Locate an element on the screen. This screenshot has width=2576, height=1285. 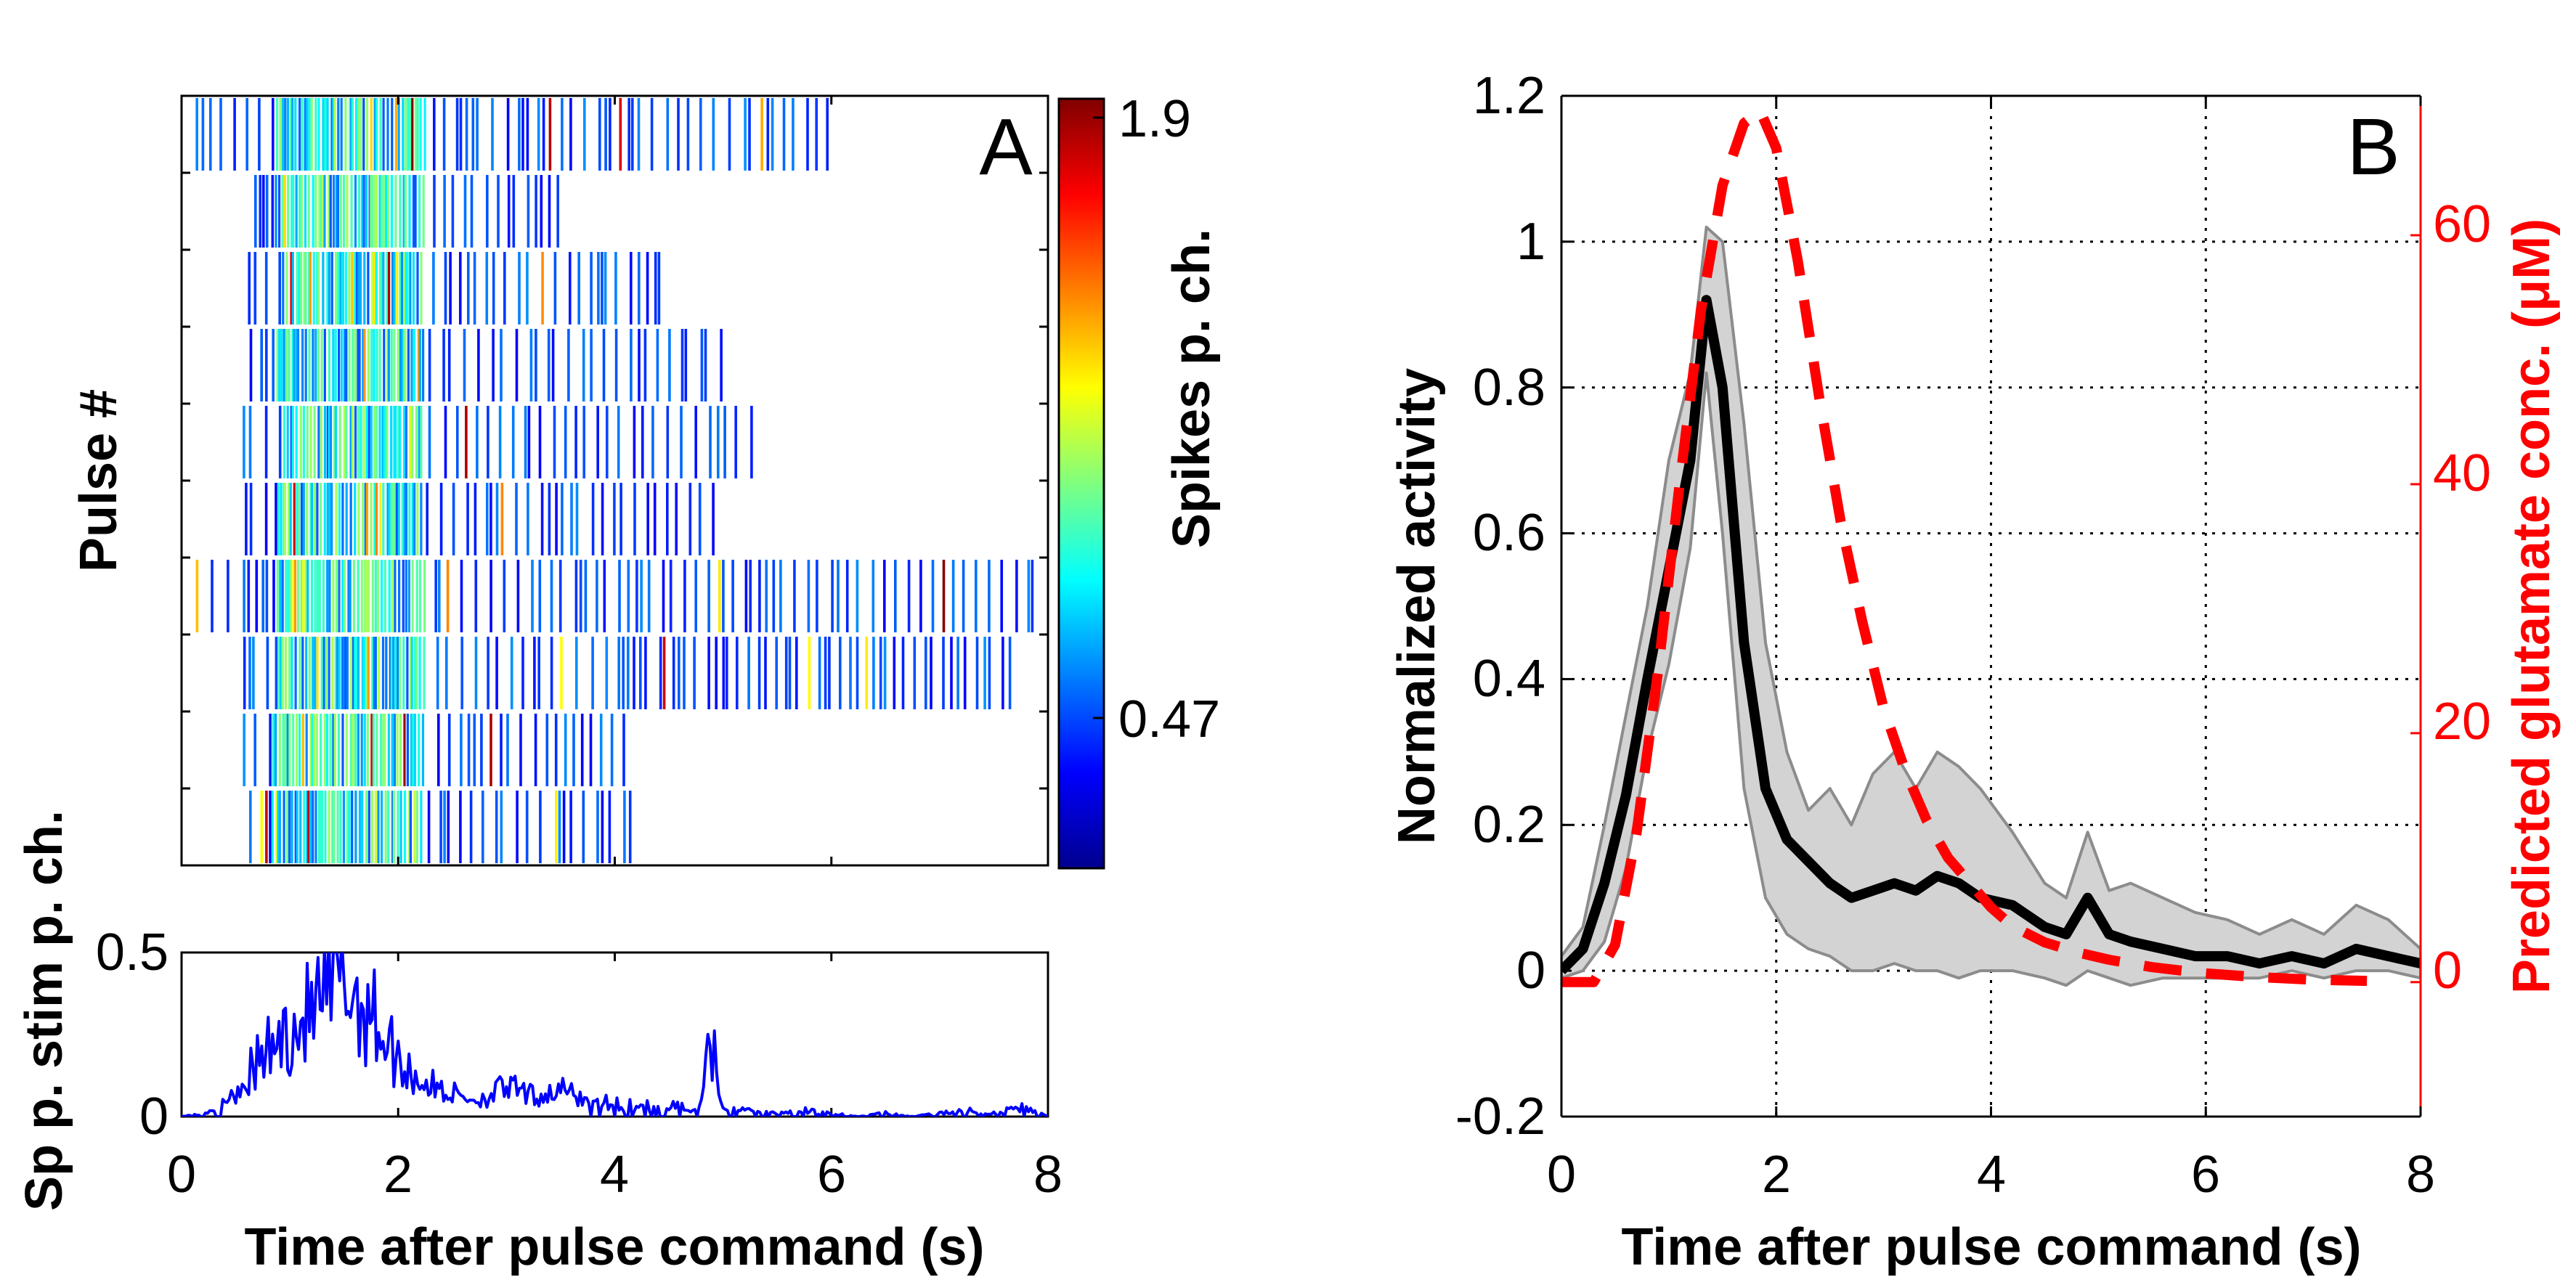
psth-xtick-label-2: 2 is located at coordinates (398, 1175).